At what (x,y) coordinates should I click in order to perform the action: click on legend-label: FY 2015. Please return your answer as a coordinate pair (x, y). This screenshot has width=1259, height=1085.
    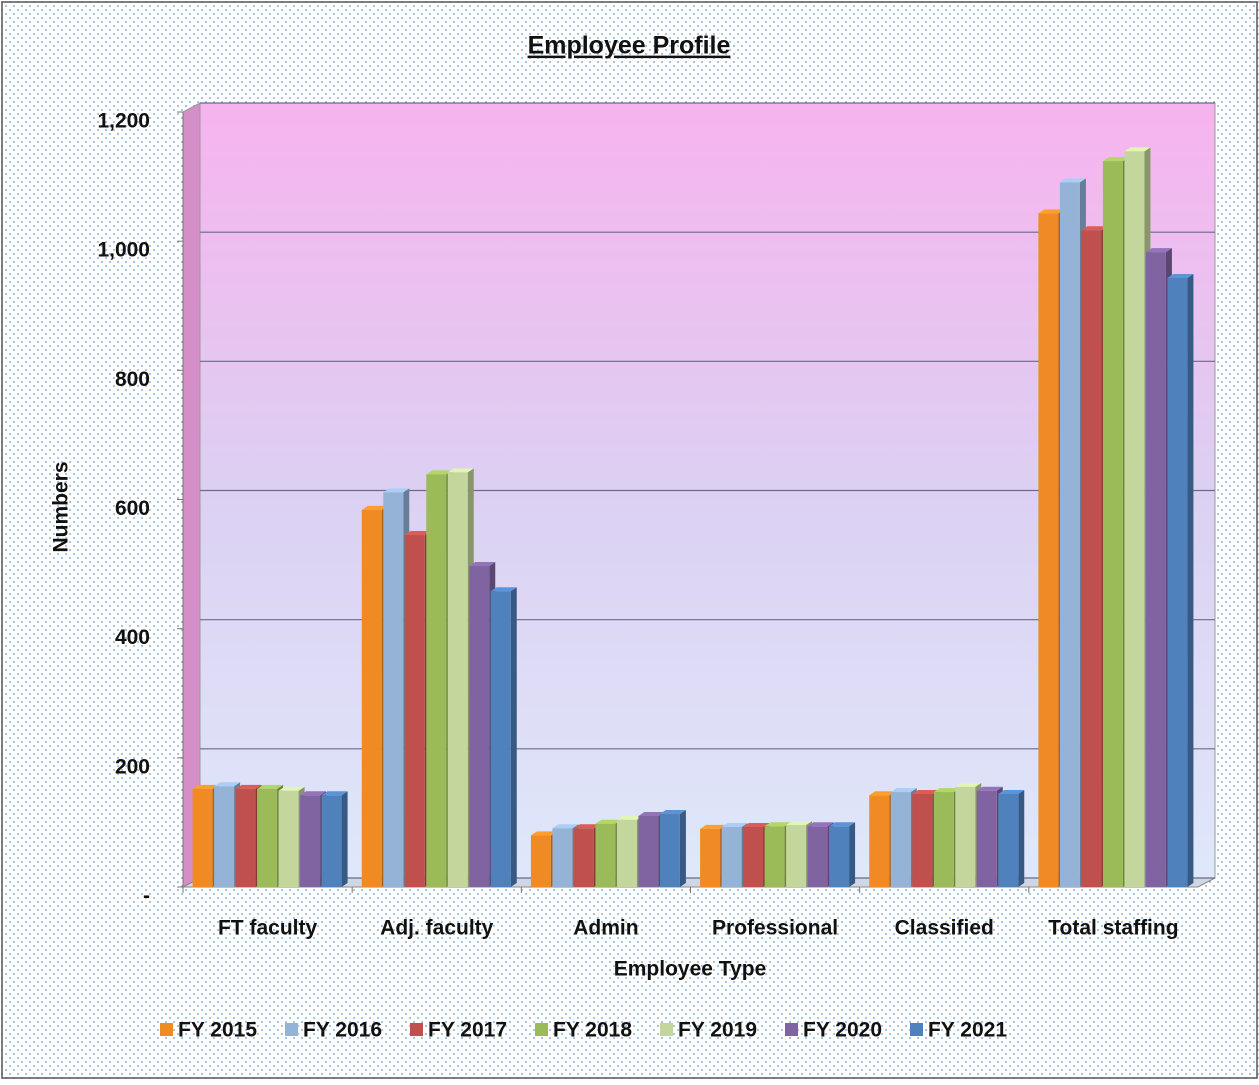
    Looking at the image, I should click on (217, 1030).